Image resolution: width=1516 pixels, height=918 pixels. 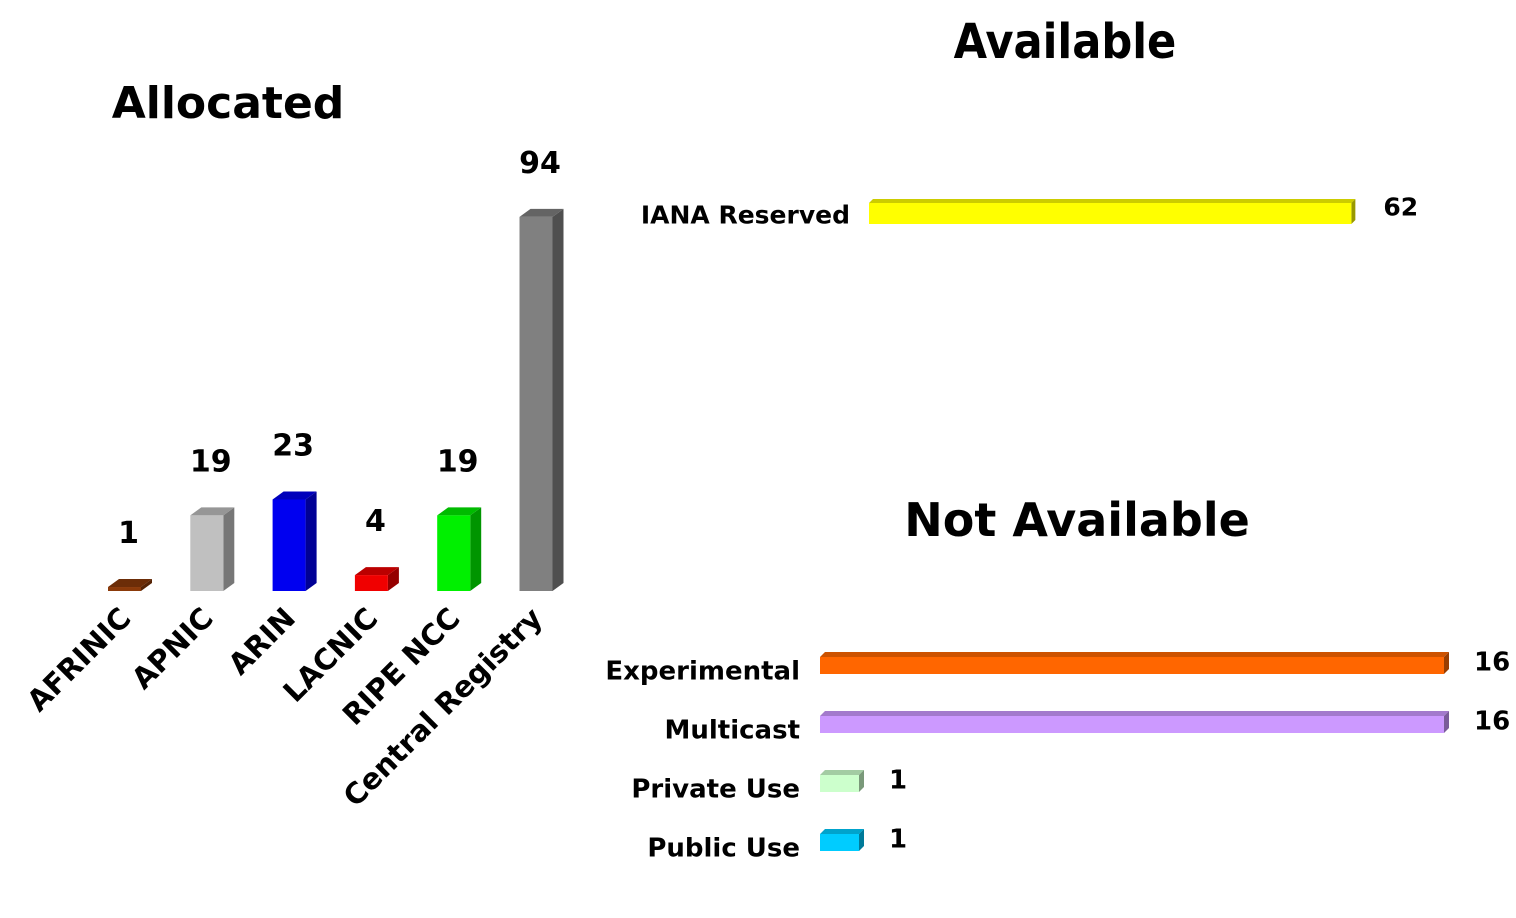 I want to click on bar-arin, so click(x=294, y=541).